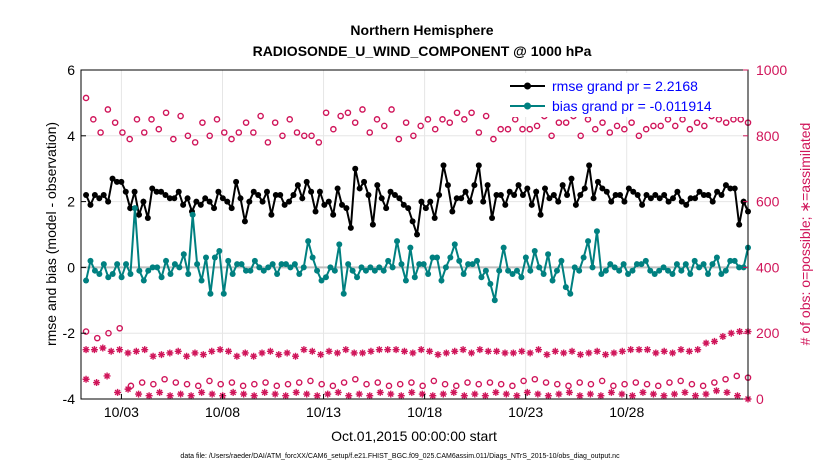  Describe the element at coordinates (626, 412) in the screenshot. I see `x-tick-label: 10/28` at that location.